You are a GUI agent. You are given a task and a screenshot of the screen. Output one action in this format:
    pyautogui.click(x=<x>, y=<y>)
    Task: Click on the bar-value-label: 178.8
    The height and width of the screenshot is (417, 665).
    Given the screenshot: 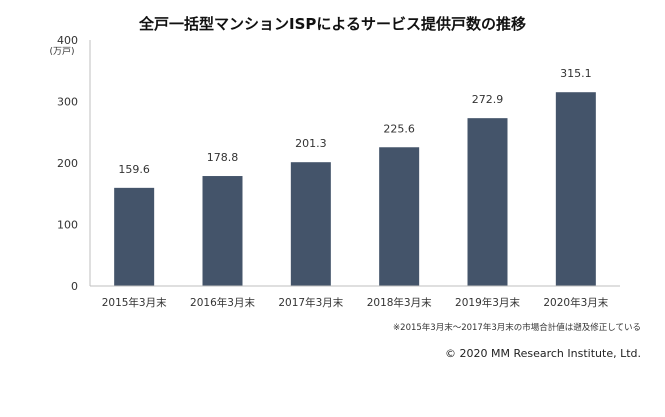 What is the action you would take?
    pyautogui.click(x=223, y=157)
    